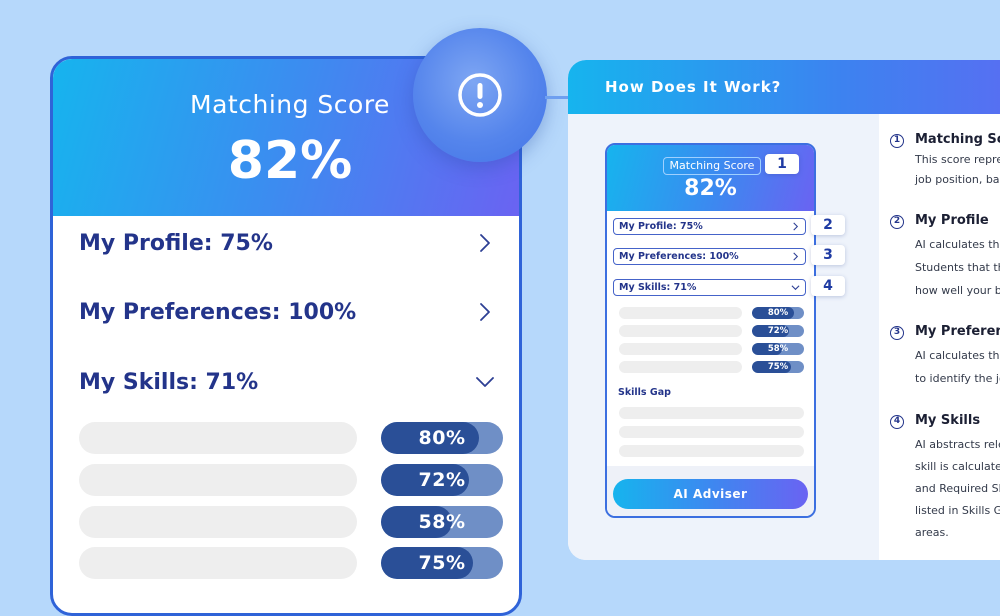 This screenshot has width=1000, height=616. I want to click on step-text: to identify the jo, so click(957, 378).